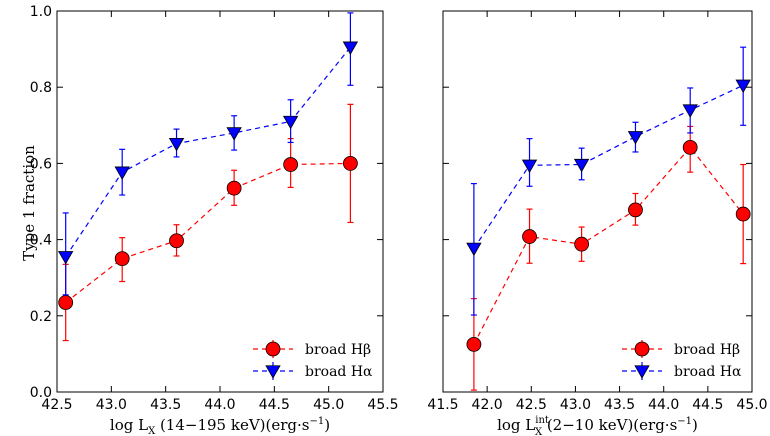 The width and height of the screenshot is (770, 436). I want to click on x-axis-label-rest: (2−10 keV)(erg·s, so click(609, 425).